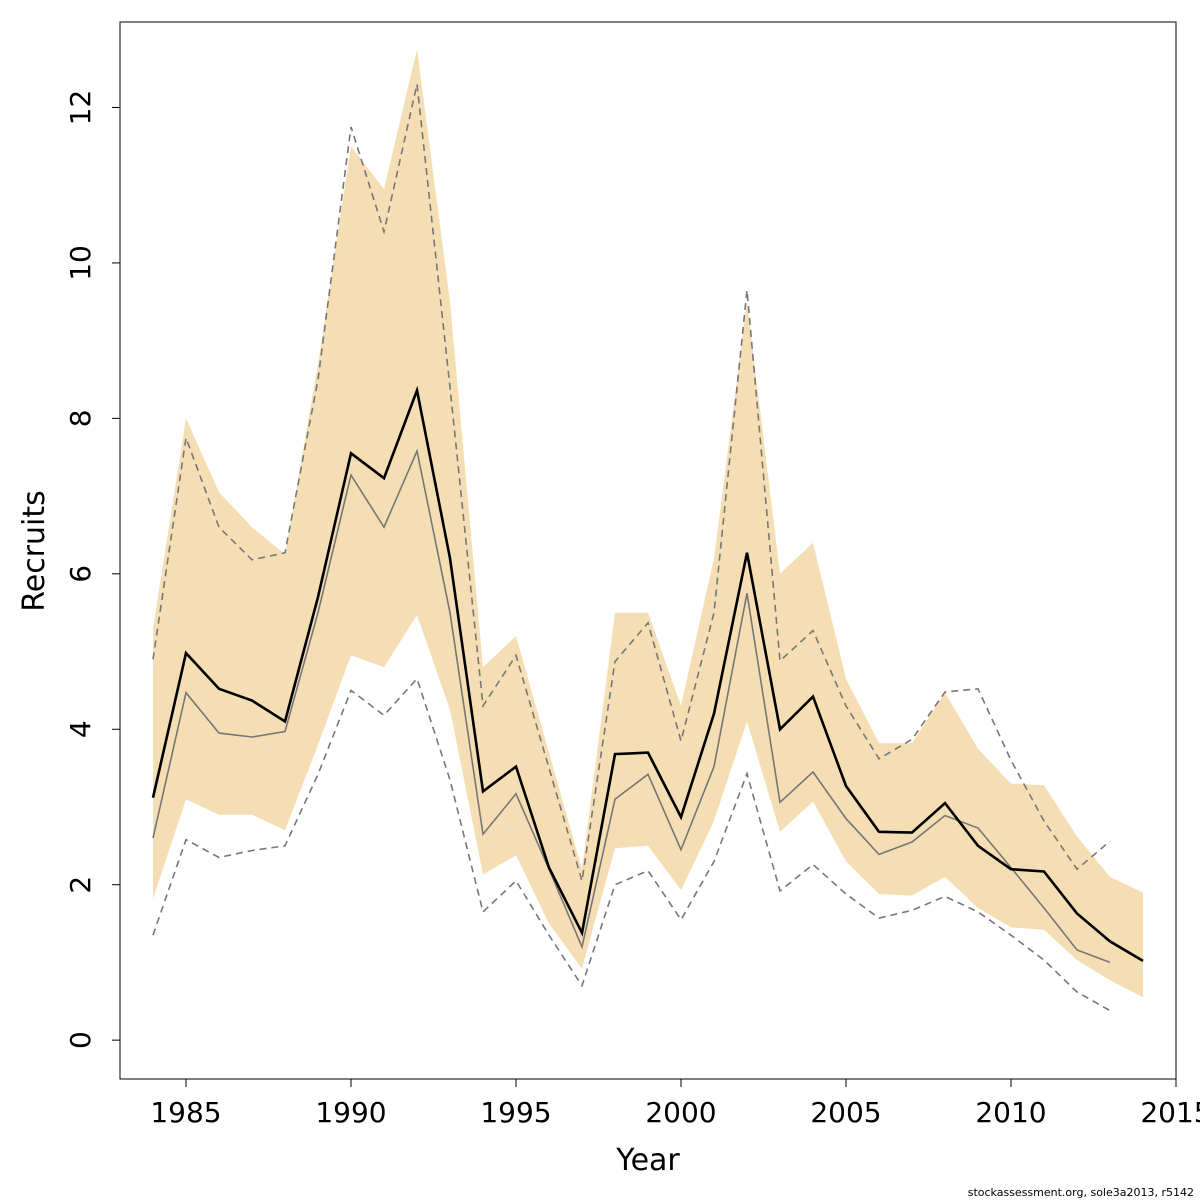 This screenshot has height=1200, width=1200. What do you see at coordinates (80, 729) in the screenshot?
I see `y-tick-label: 4` at bounding box center [80, 729].